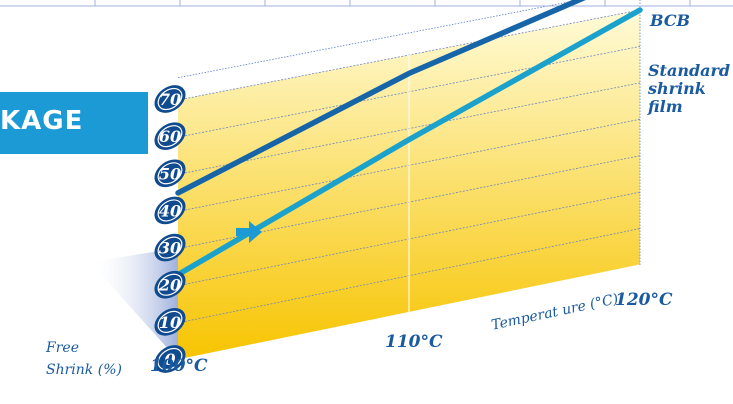 The height and width of the screenshot is (404, 733). I want to click on y-tick-label-30: 30, so click(170, 248).